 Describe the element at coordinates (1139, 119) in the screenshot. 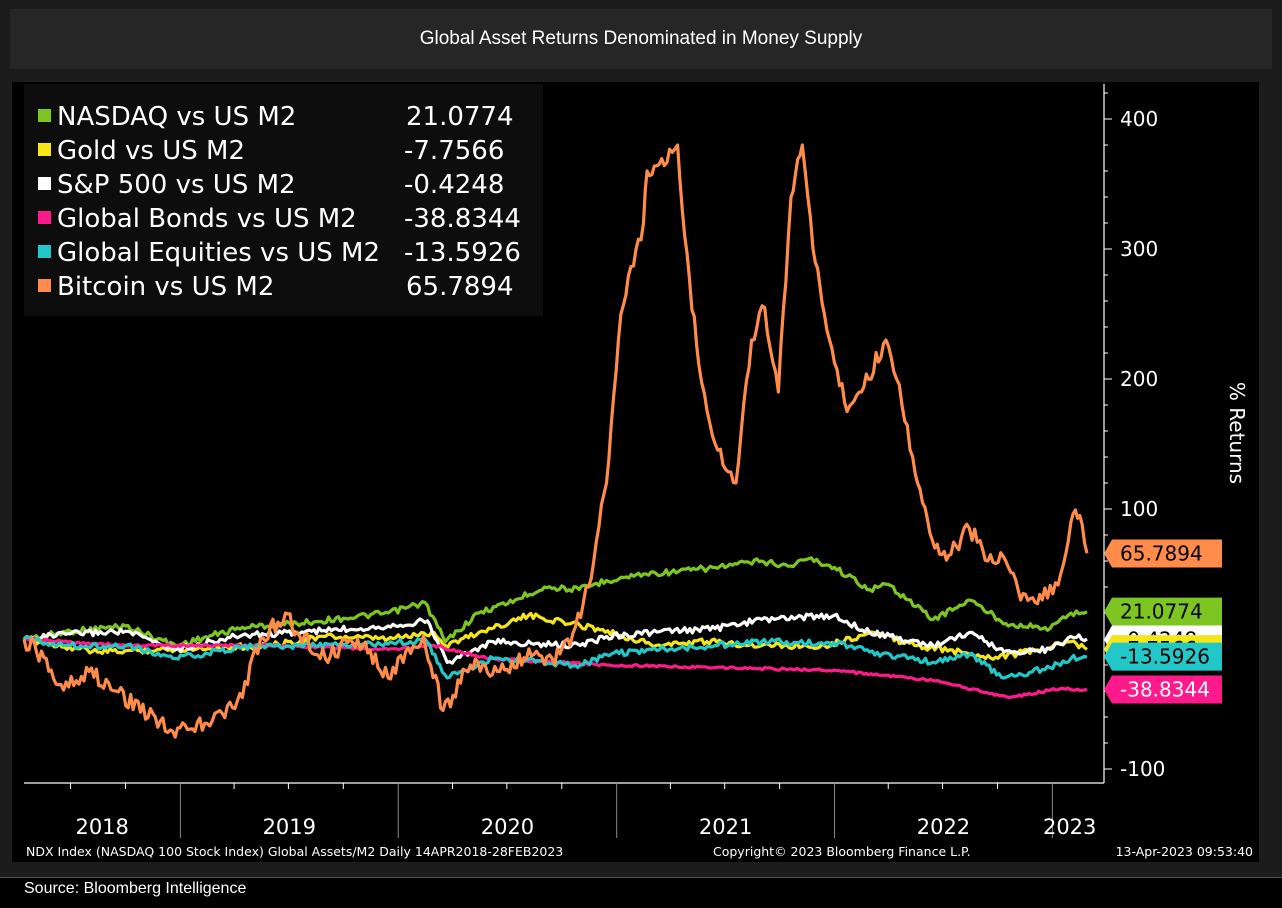

I see `y-tick-label: 400` at that location.